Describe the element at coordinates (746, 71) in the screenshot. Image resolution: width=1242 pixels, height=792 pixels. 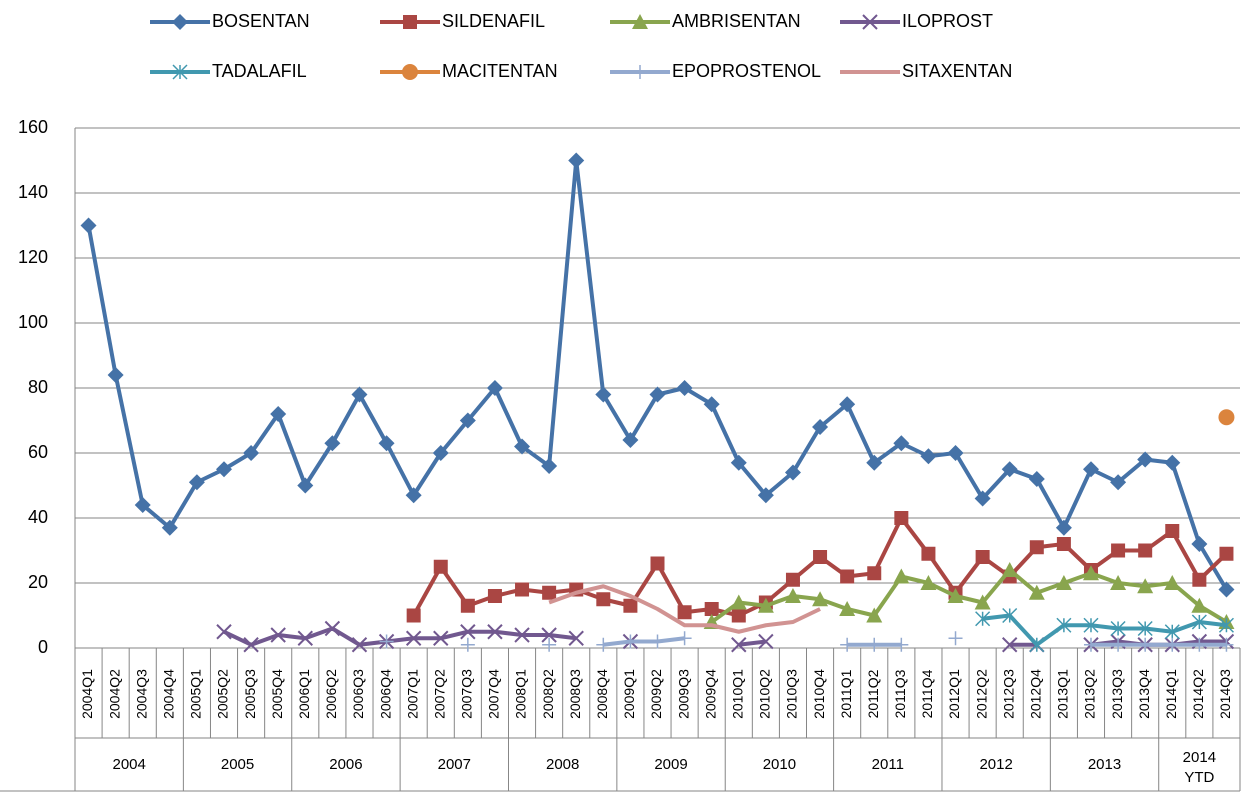
I see `legend-label: EPOPROSTENOL` at that location.